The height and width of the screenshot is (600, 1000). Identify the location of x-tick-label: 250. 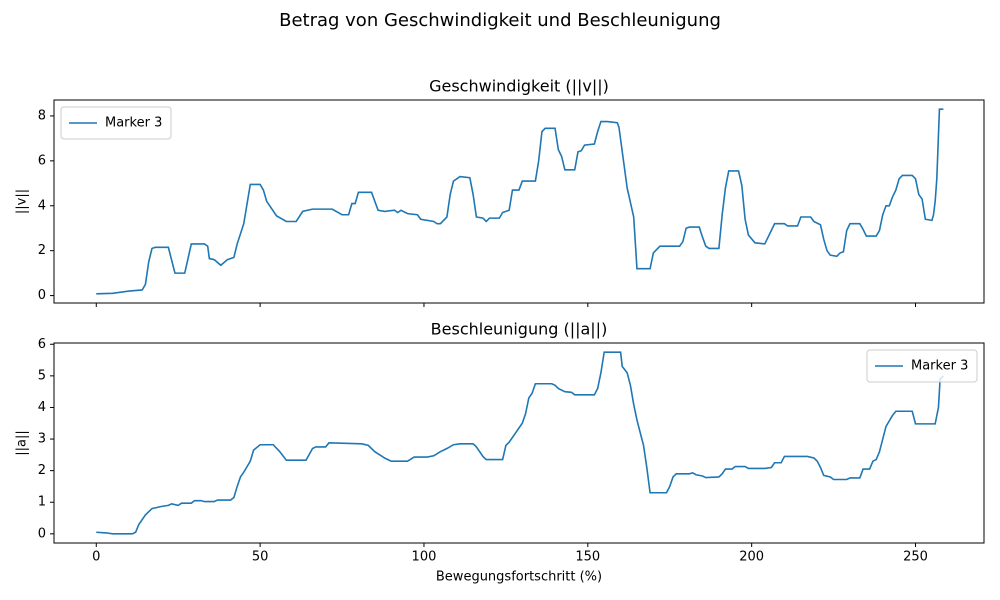
(915, 557).